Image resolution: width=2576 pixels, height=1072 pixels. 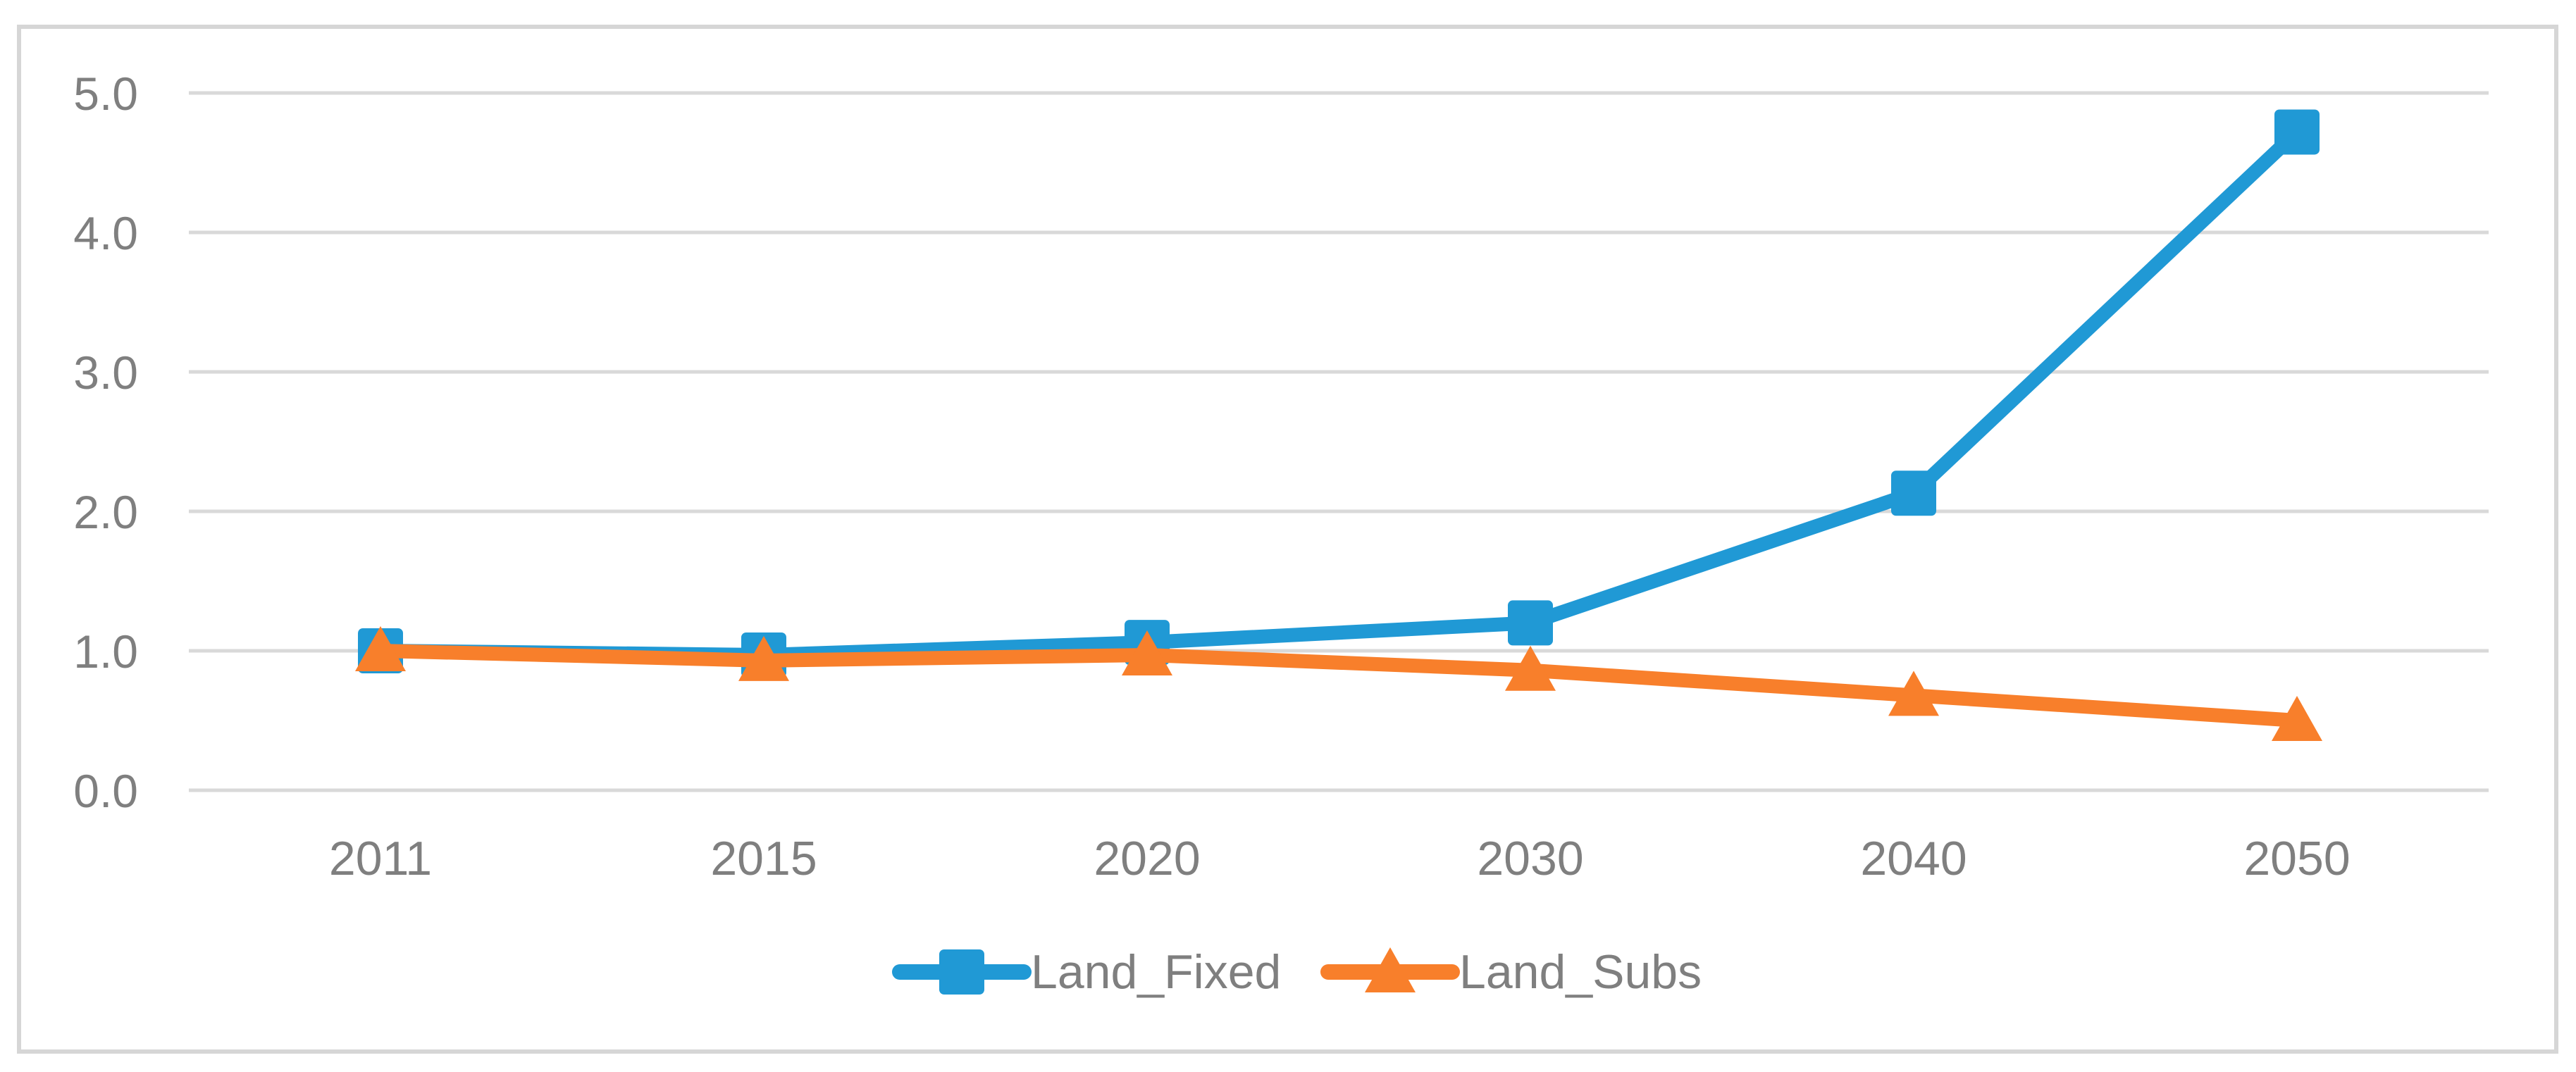 I want to click on y-tick-label: 2.0, so click(x=106, y=512).